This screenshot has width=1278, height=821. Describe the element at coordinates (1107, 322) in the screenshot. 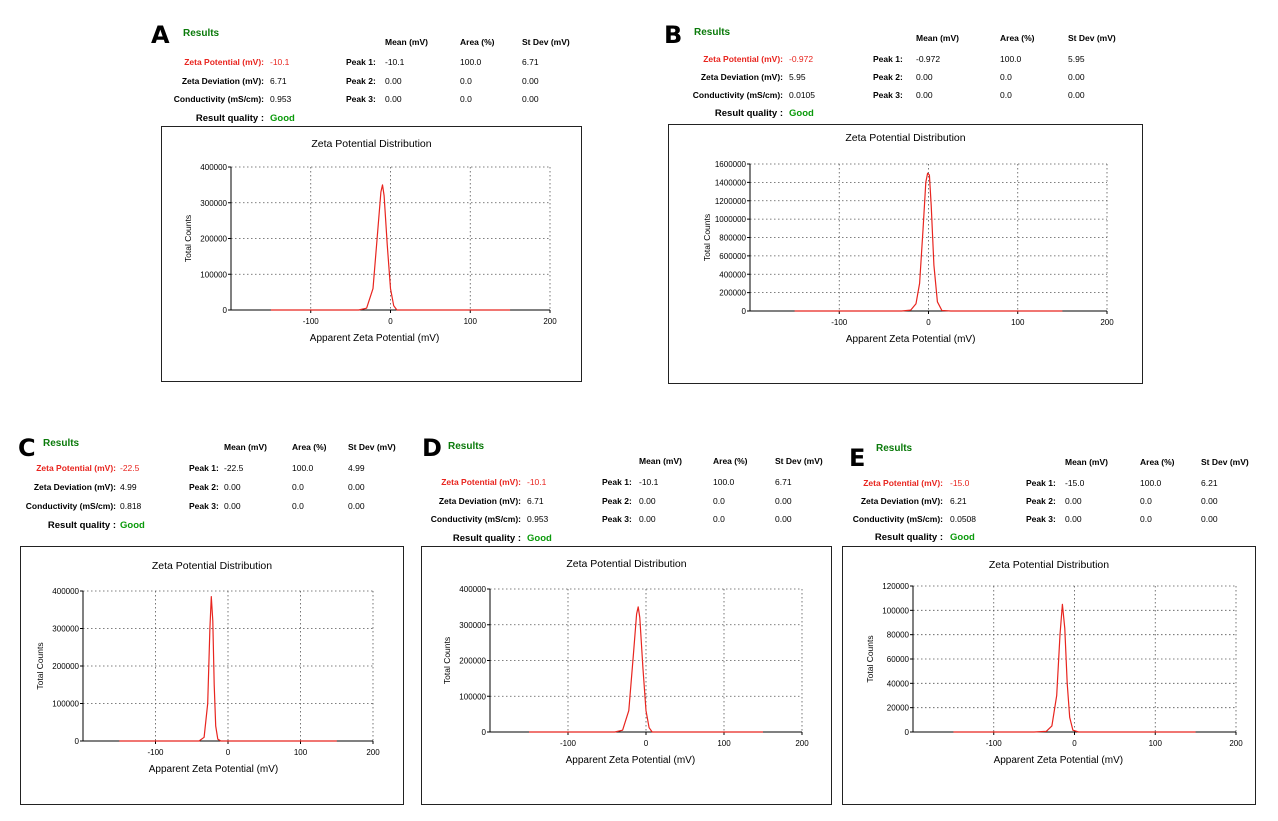

I see `x-tick-label: 200` at that location.